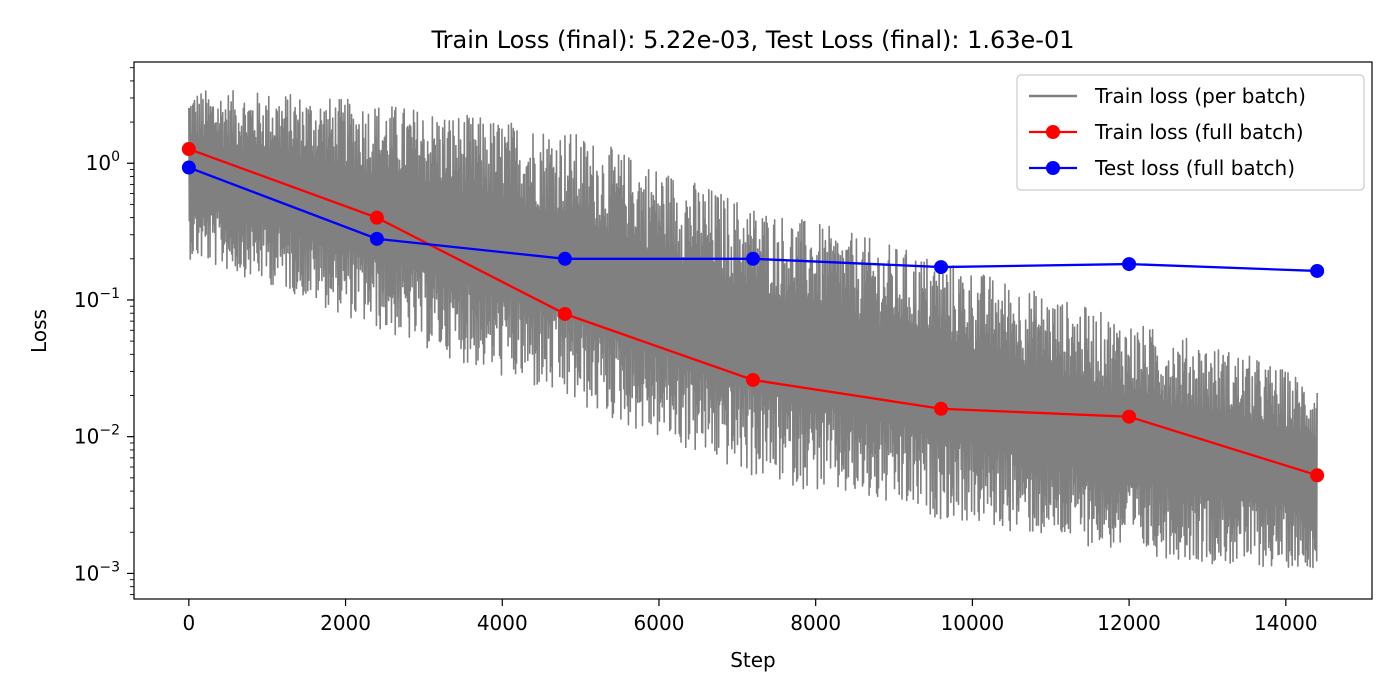 The width and height of the screenshot is (1400, 700). Describe the element at coordinates (39, 331) in the screenshot. I see `y-axis-label: Loss` at that location.